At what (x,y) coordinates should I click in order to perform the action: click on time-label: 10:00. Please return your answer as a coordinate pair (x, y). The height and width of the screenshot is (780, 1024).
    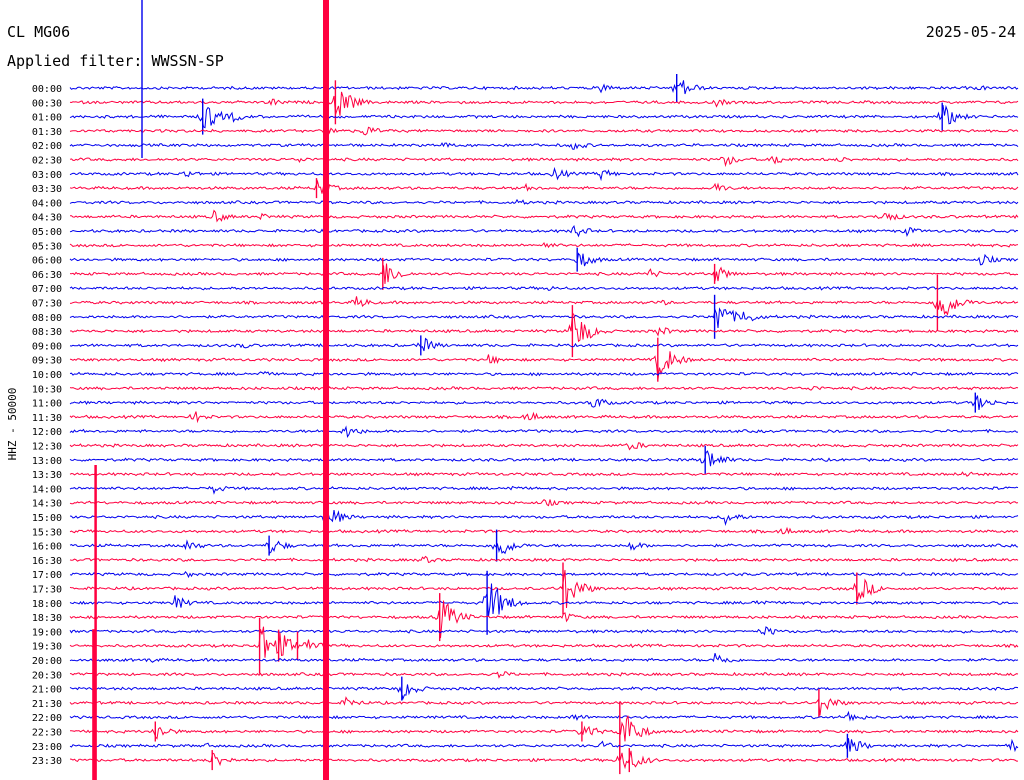
    Looking at the image, I should click on (47, 375).